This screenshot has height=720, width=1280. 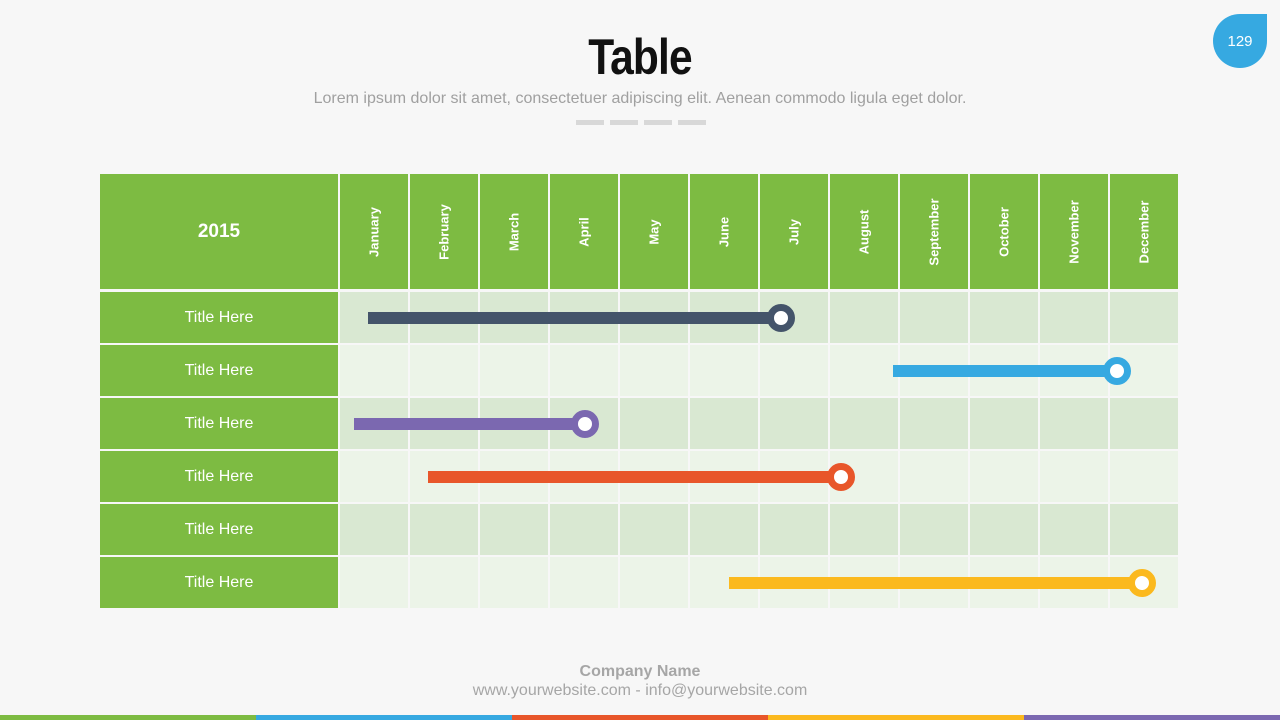 I want to click on company-name: Company Name, so click(x=640, y=671).